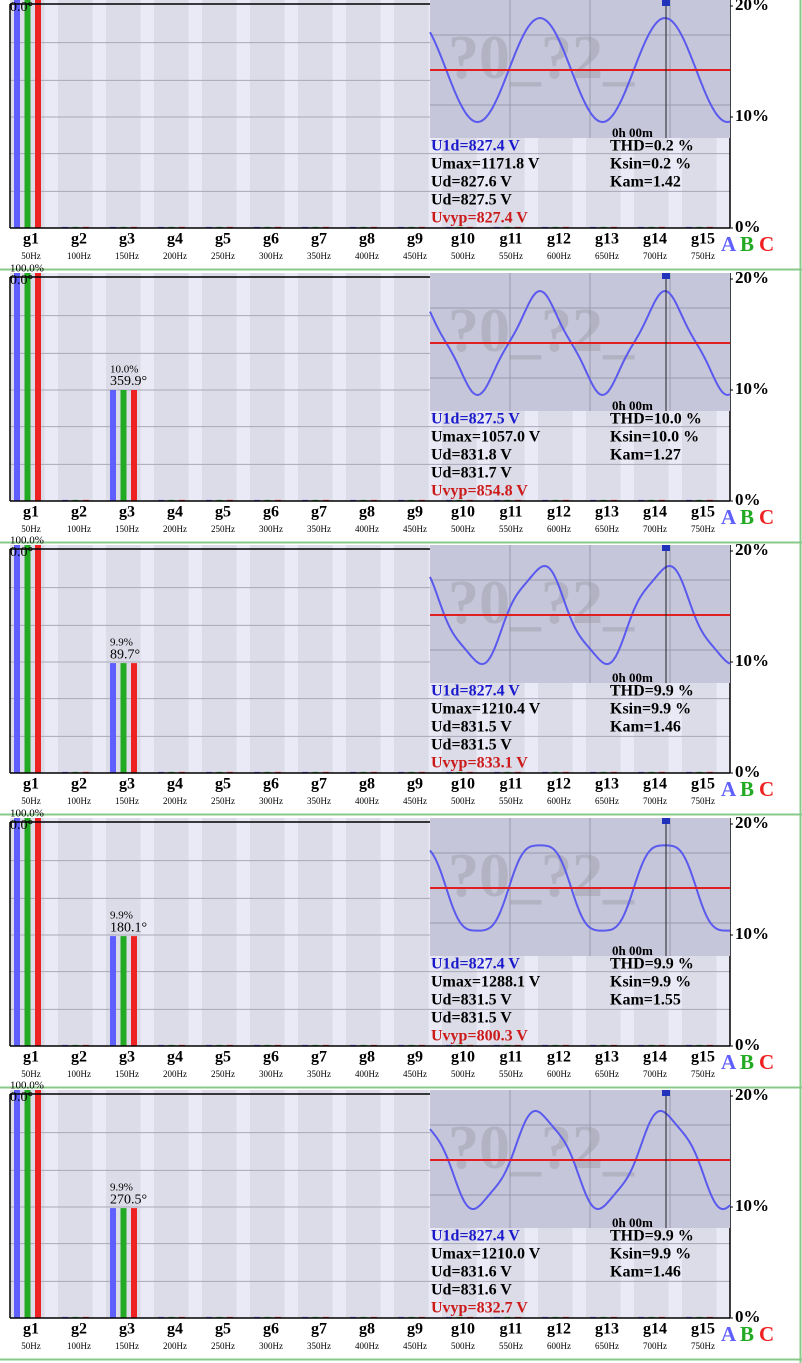  I want to click on frequency-label: 250Hz, so click(223, 1074).